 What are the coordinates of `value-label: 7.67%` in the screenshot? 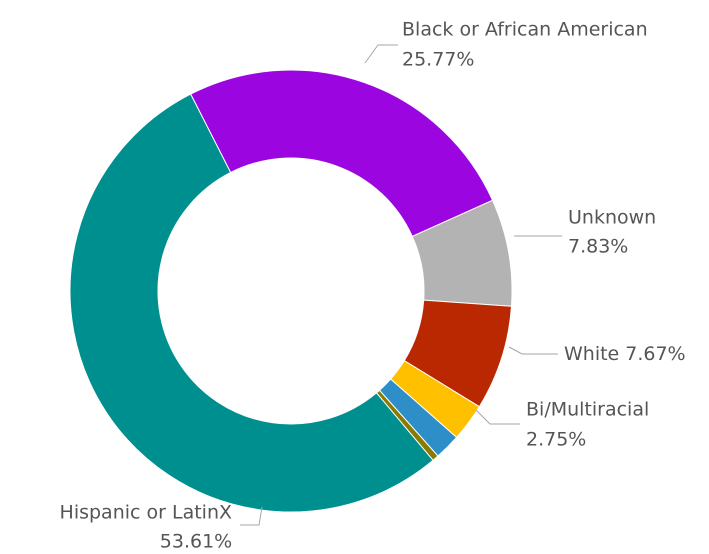 It's located at (655, 354).